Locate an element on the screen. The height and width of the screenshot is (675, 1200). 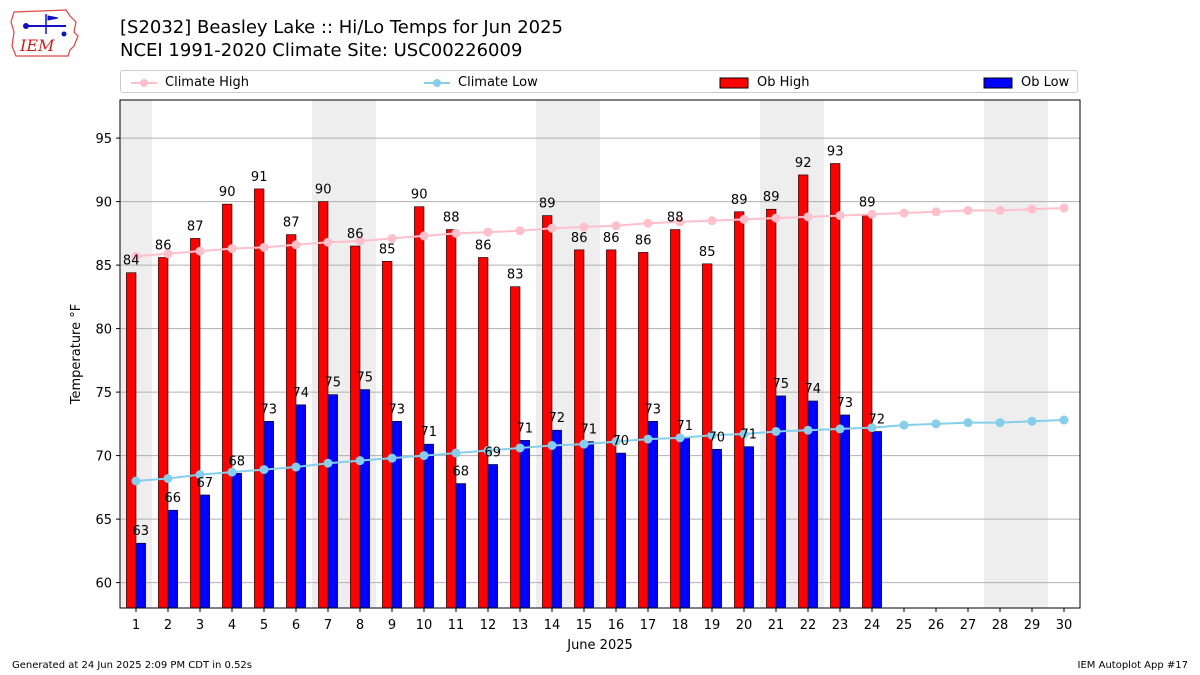
ob-high-label: 93 is located at coordinates (835, 152).